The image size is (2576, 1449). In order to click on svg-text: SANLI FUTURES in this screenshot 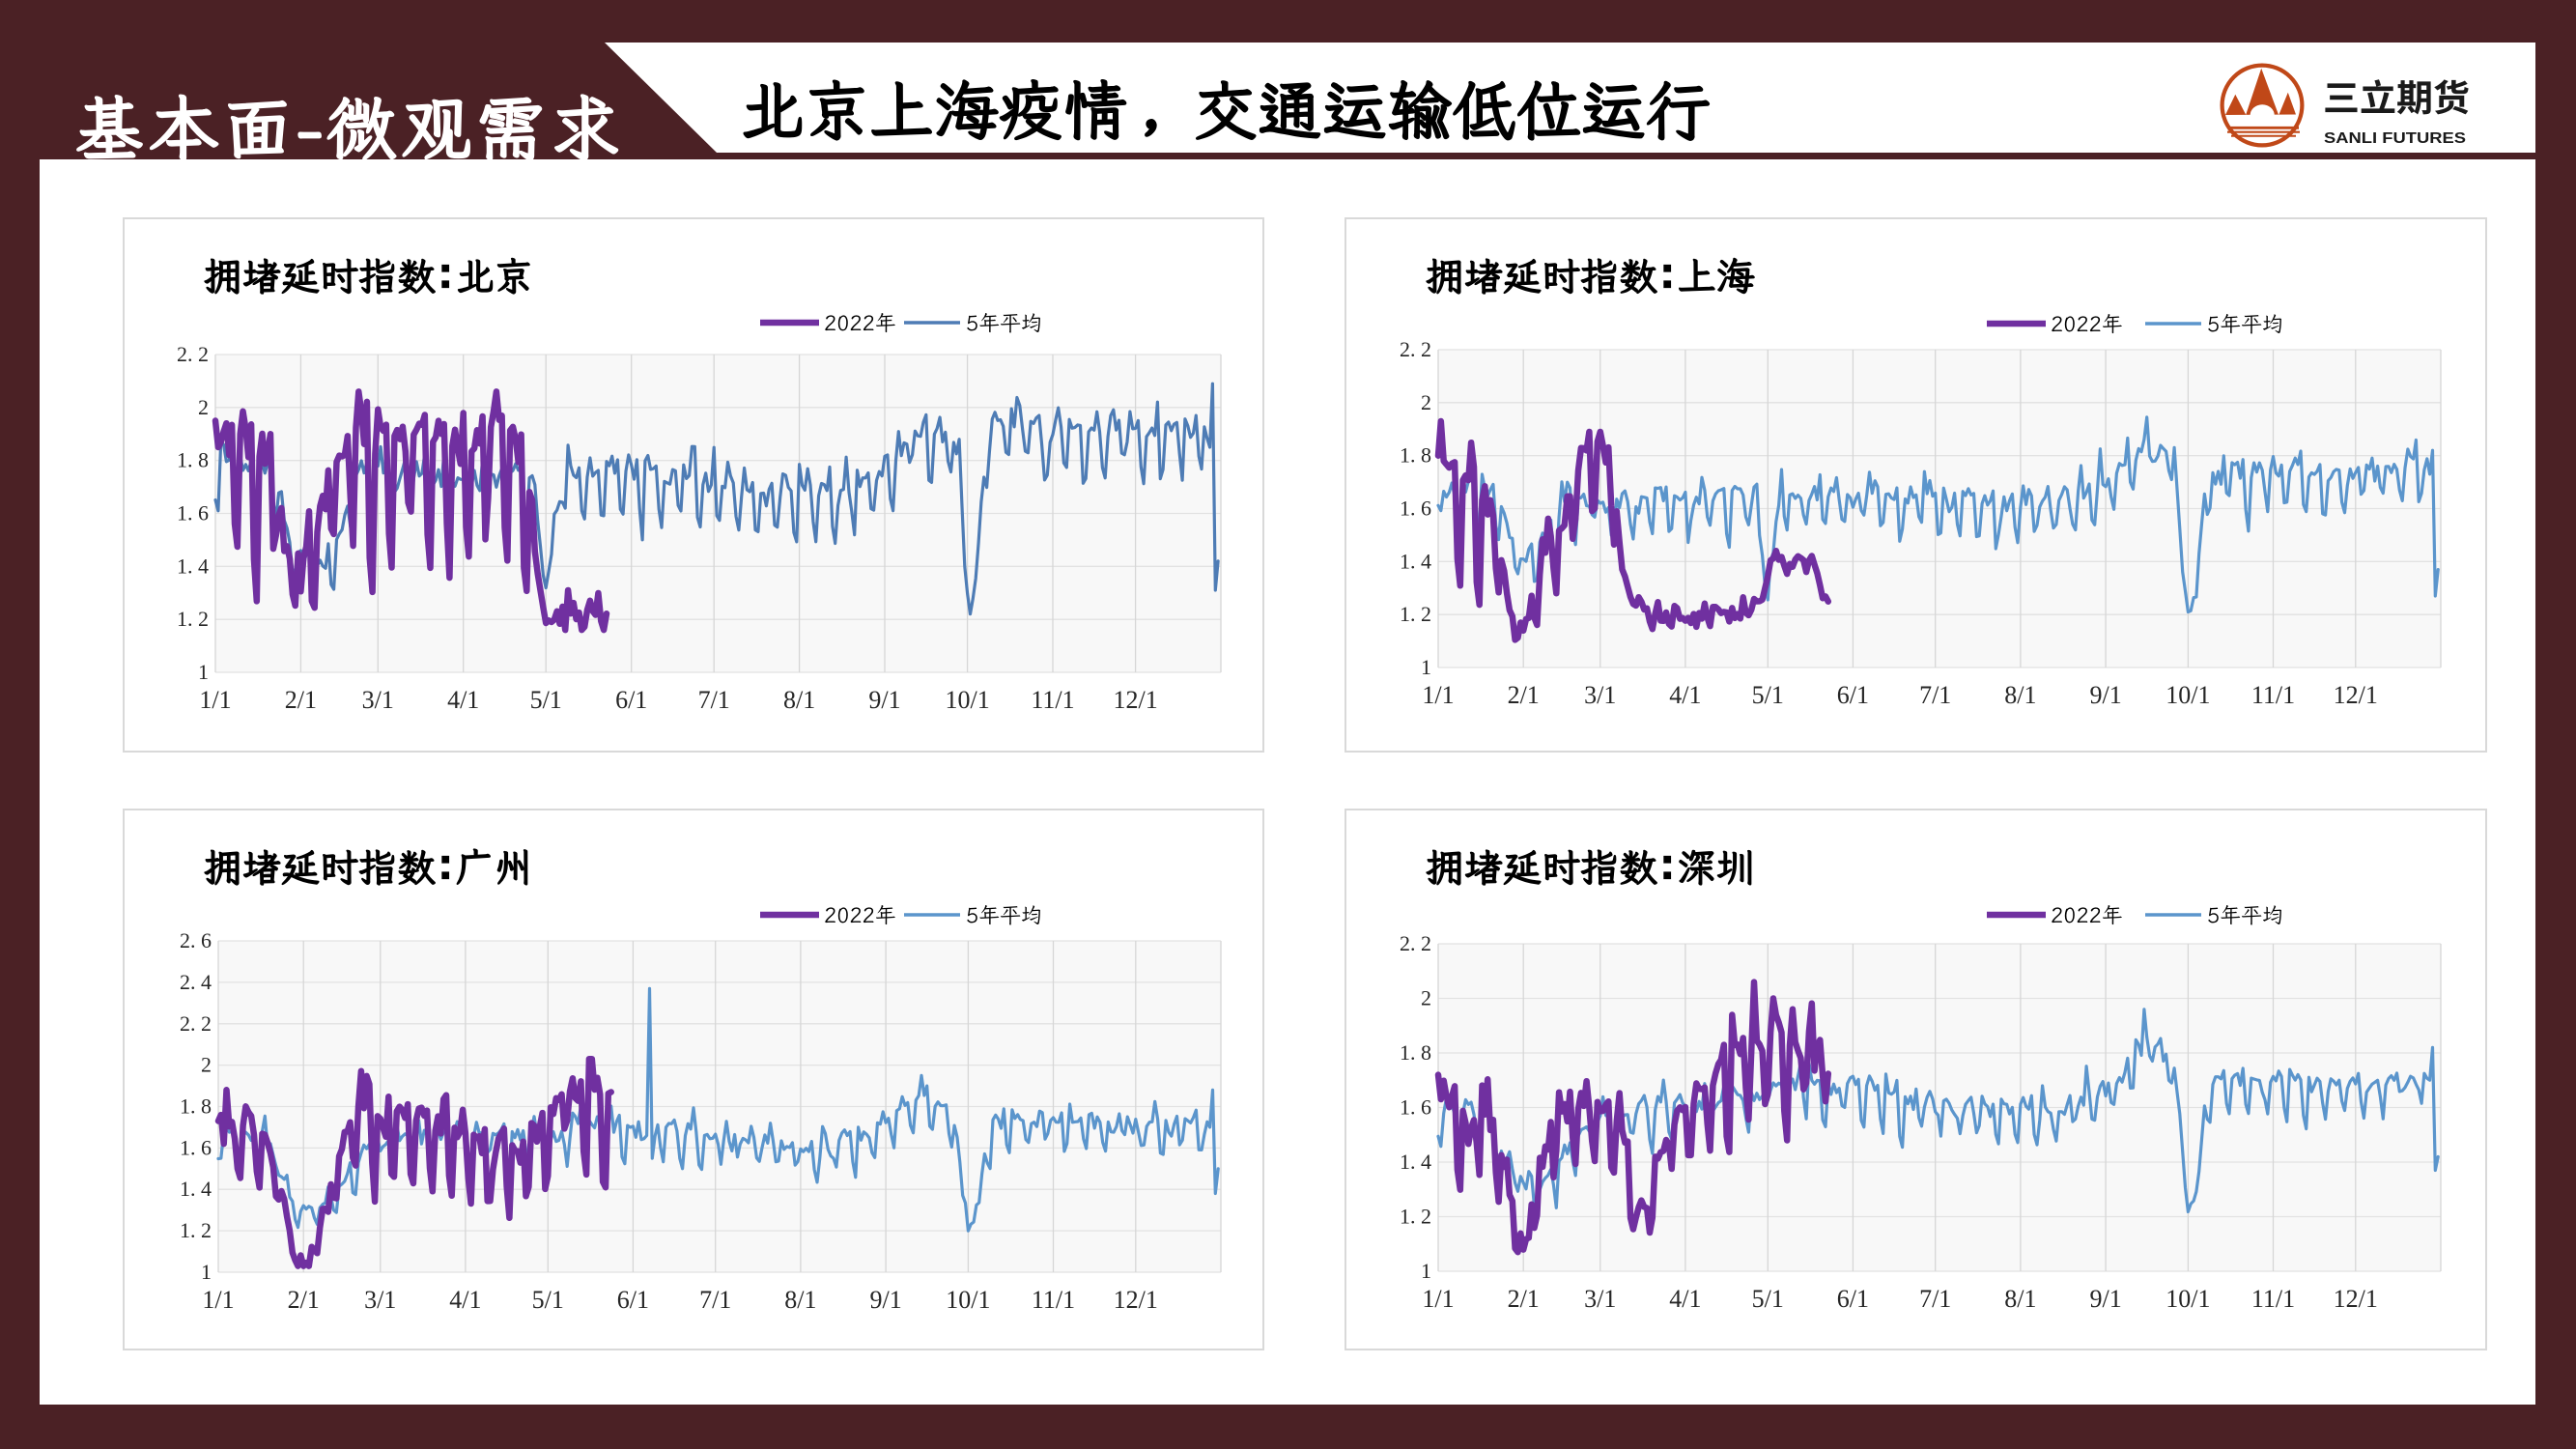, I will do `click(2395, 138)`.